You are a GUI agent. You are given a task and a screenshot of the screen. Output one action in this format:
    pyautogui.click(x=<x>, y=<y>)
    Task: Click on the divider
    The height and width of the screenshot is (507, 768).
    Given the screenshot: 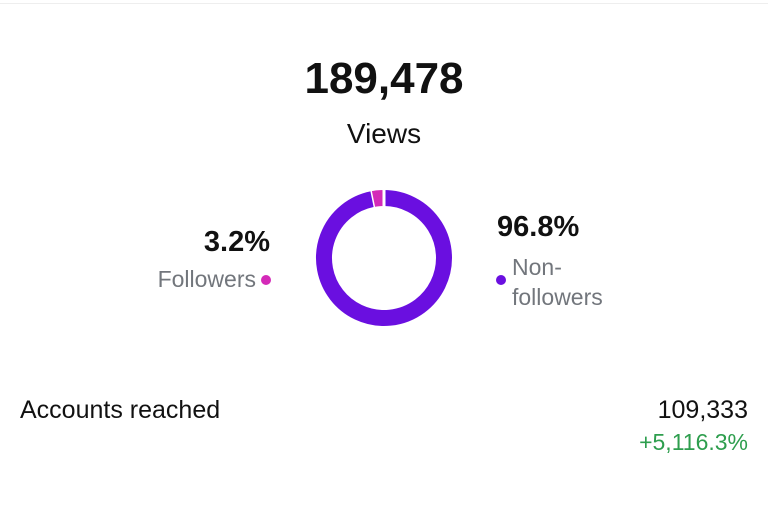 What is the action you would take?
    pyautogui.click(x=384, y=3)
    